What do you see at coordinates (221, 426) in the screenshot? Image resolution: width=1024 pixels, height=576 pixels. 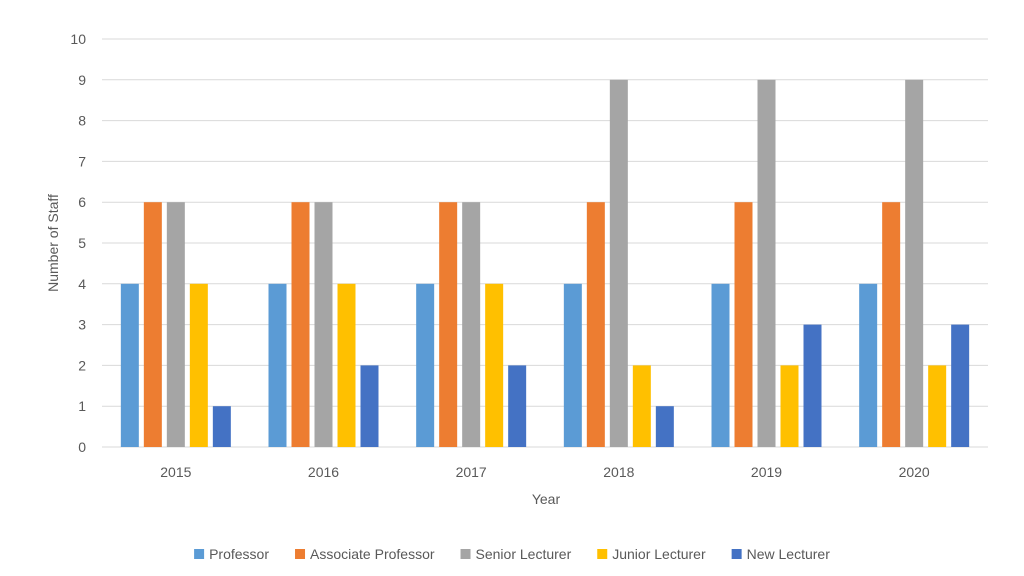 I see `bar-new-lecturer-2015` at bounding box center [221, 426].